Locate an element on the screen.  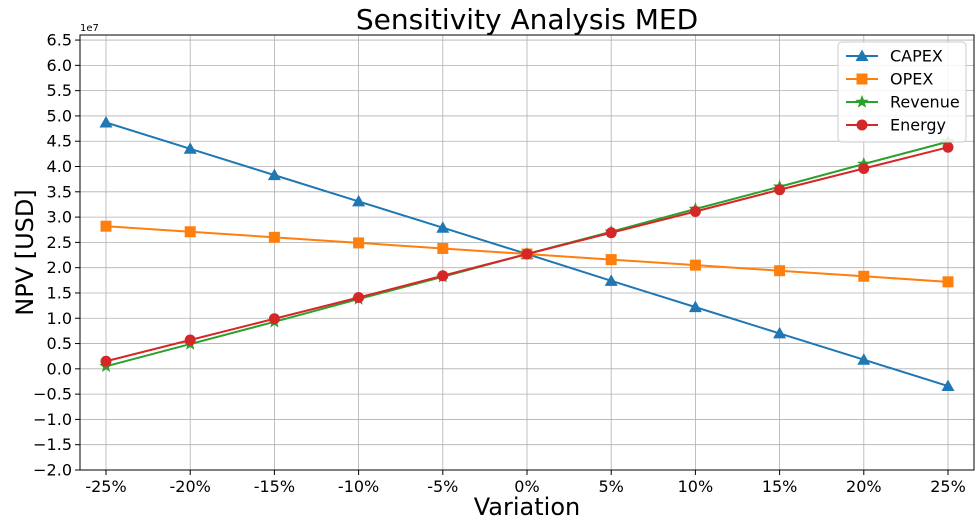
legend-frame is located at coordinates (902, 92).